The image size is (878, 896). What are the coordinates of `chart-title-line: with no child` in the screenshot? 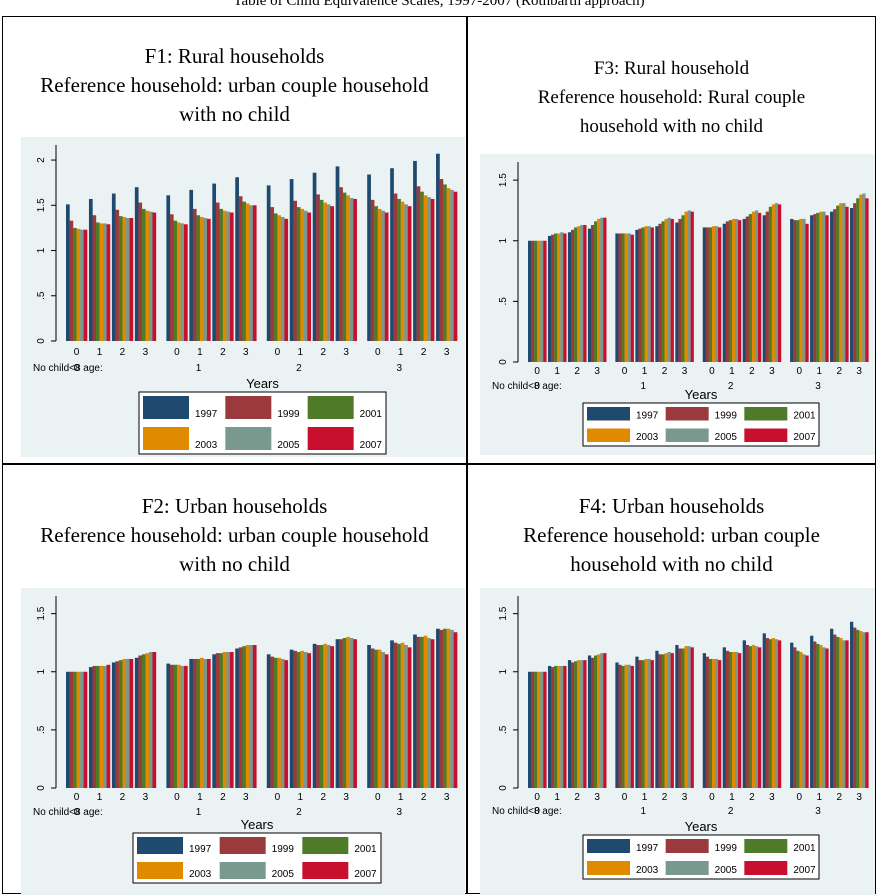 It's located at (234, 114).